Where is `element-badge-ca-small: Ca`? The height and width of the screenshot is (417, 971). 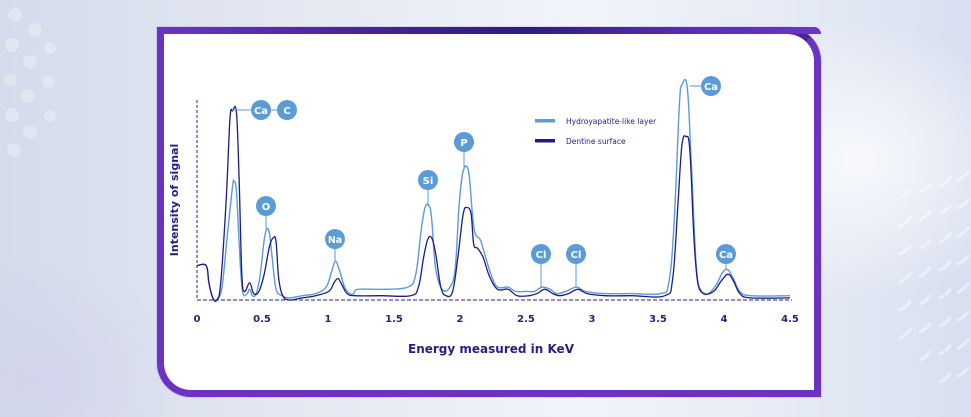
element-badge-ca-small: Ca is located at coordinates (726, 254).